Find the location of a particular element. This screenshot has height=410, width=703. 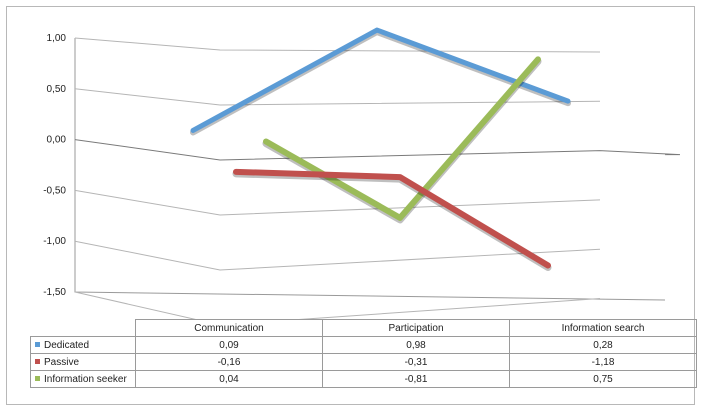

zero-gridline is located at coordinates (377, 150).